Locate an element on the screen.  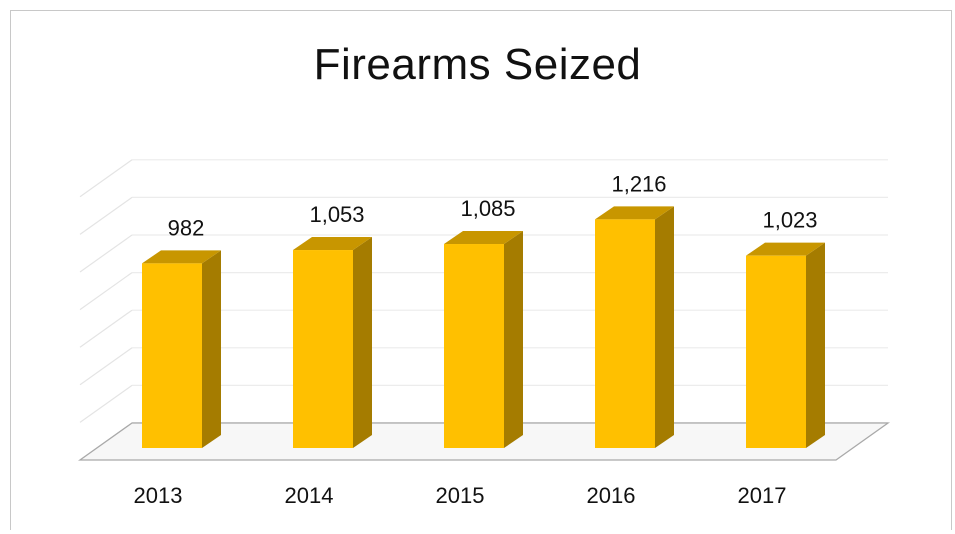
bar-2016 is located at coordinates (634, 327).